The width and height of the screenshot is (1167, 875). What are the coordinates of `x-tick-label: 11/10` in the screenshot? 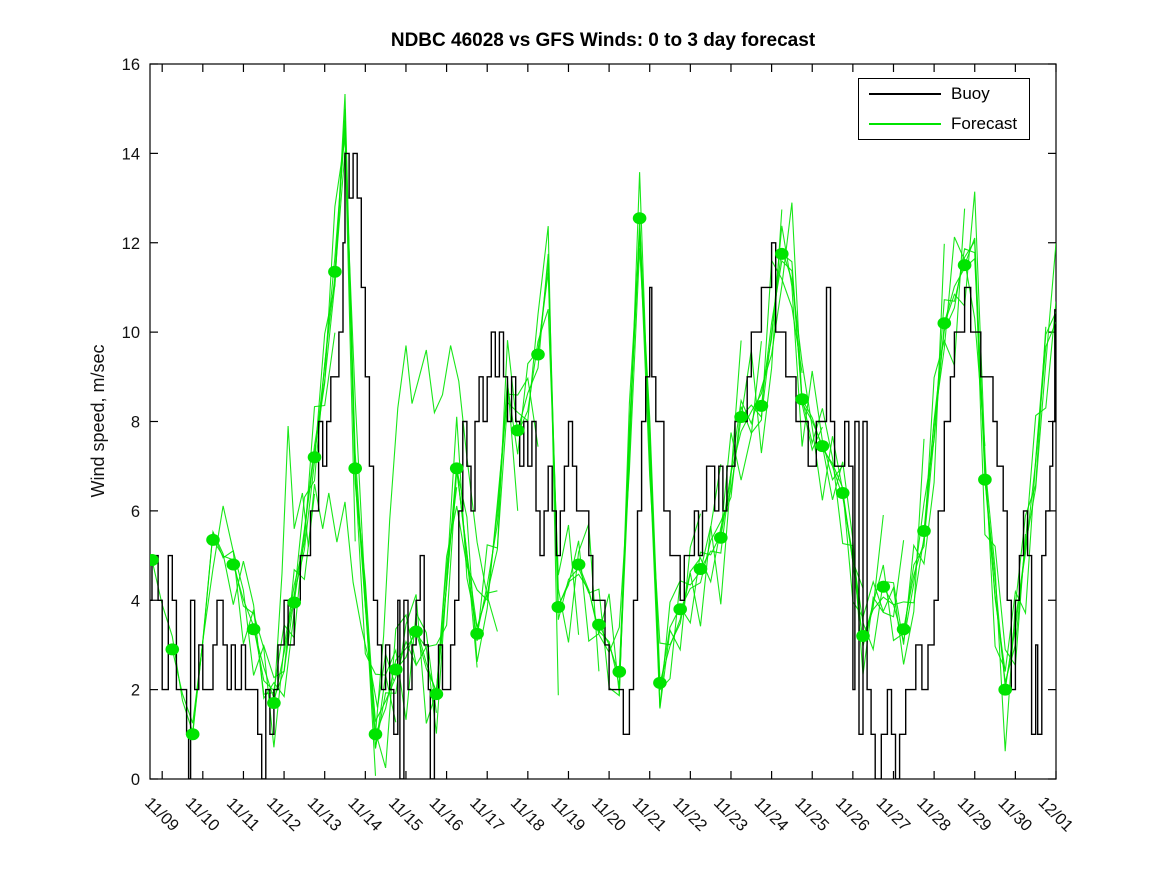 It's located at (202, 814).